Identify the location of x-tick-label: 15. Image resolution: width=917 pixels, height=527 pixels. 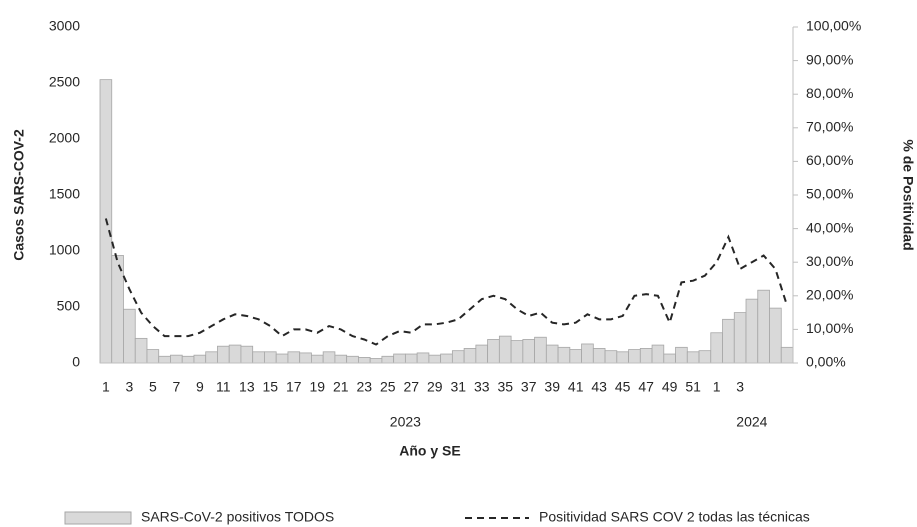
(271, 387).